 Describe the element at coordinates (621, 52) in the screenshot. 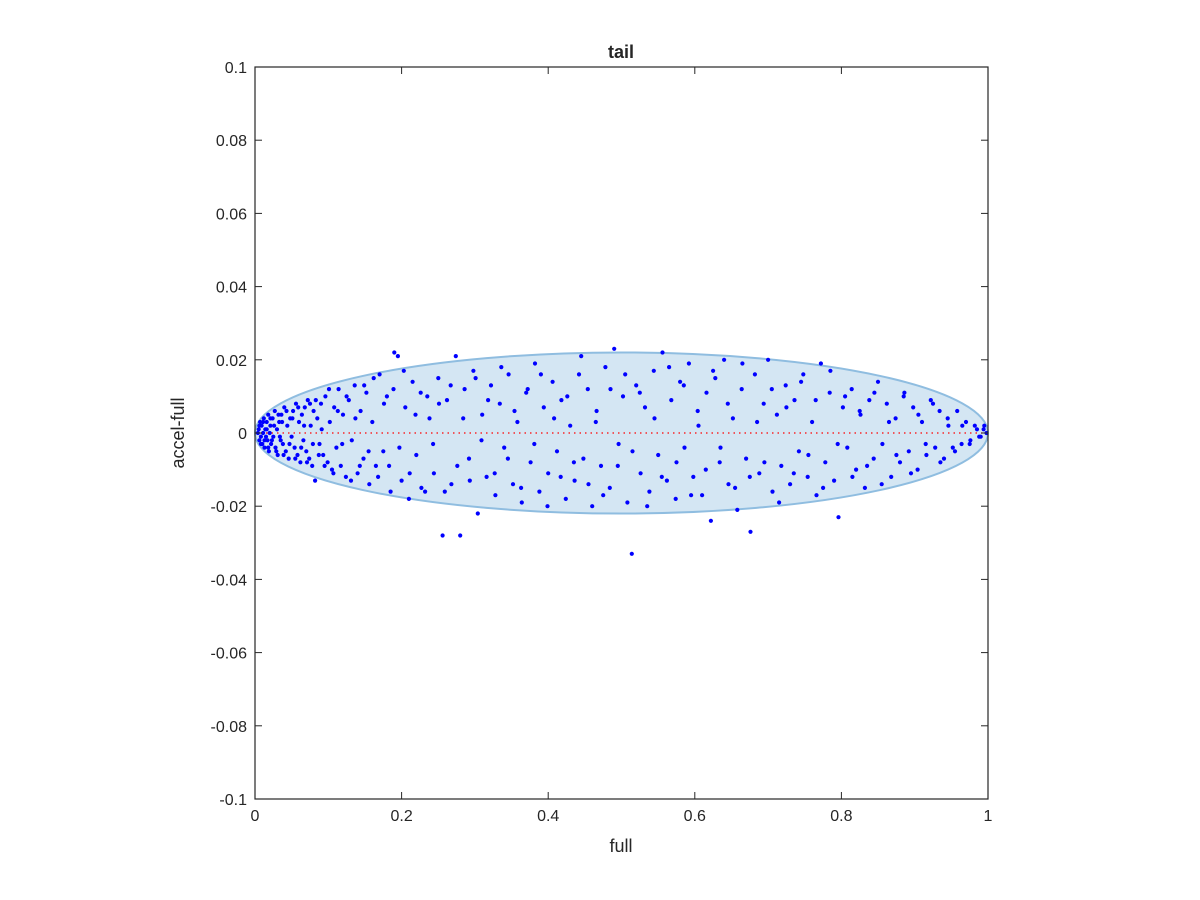

I see `chart-title: tail` at that location.